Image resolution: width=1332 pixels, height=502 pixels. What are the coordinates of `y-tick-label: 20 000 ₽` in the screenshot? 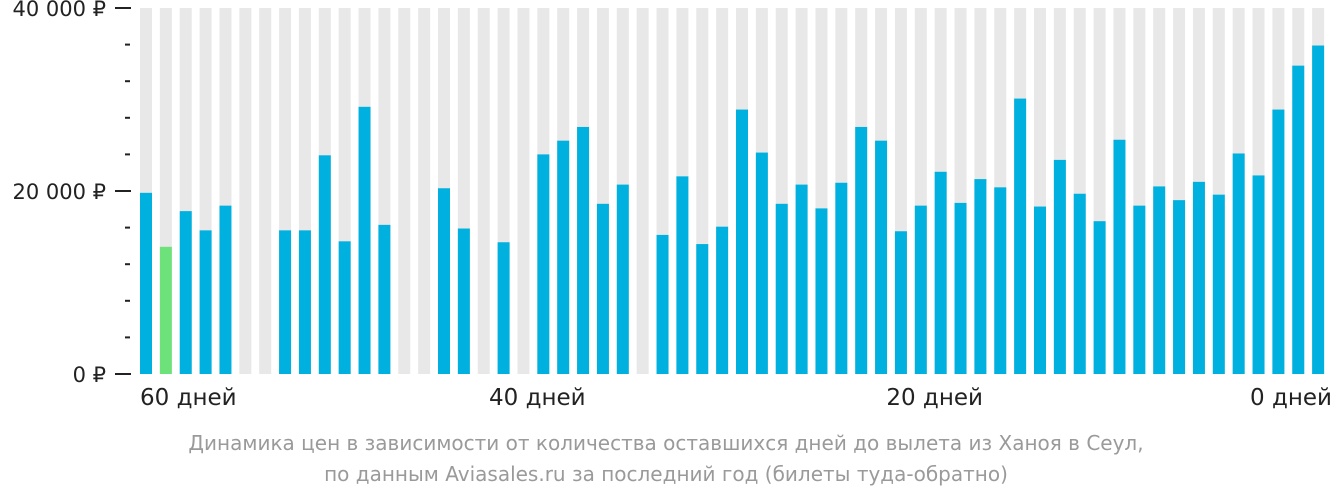 It's located at (59, 192).